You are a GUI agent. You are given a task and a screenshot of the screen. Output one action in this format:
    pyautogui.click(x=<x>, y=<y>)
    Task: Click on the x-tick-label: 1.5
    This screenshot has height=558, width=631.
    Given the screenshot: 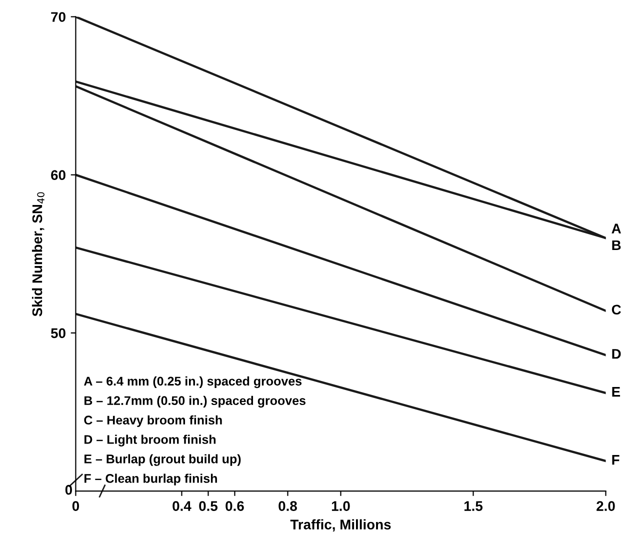 What is the action you would take?
    pyautogui.click(x=473, y=506)
    